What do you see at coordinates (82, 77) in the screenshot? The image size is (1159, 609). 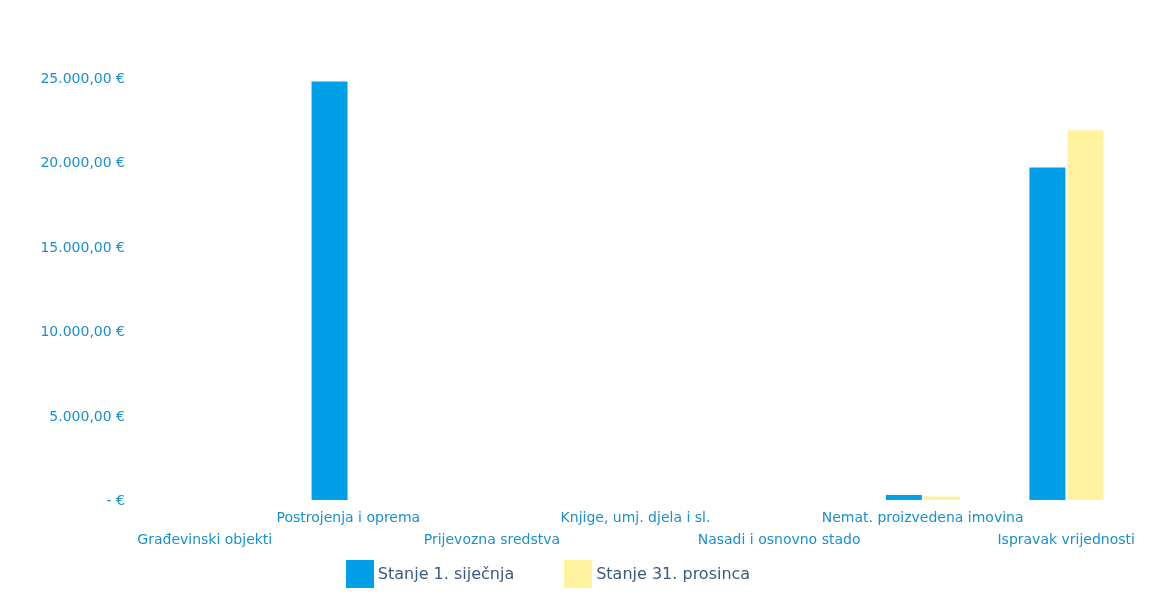 I see `y-tick-label: 25.000,00 €` at bounding box center [82, 77].